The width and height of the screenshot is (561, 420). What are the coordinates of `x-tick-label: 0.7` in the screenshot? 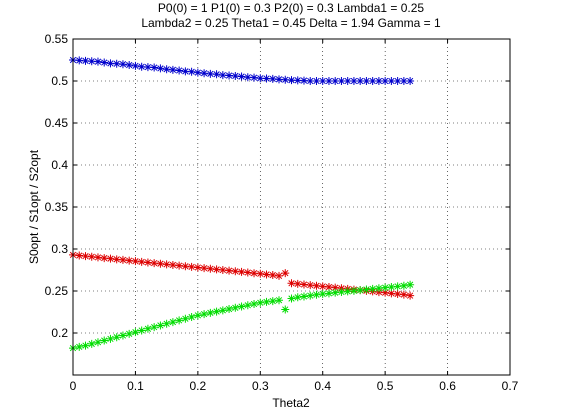 It's located at (510, 386).